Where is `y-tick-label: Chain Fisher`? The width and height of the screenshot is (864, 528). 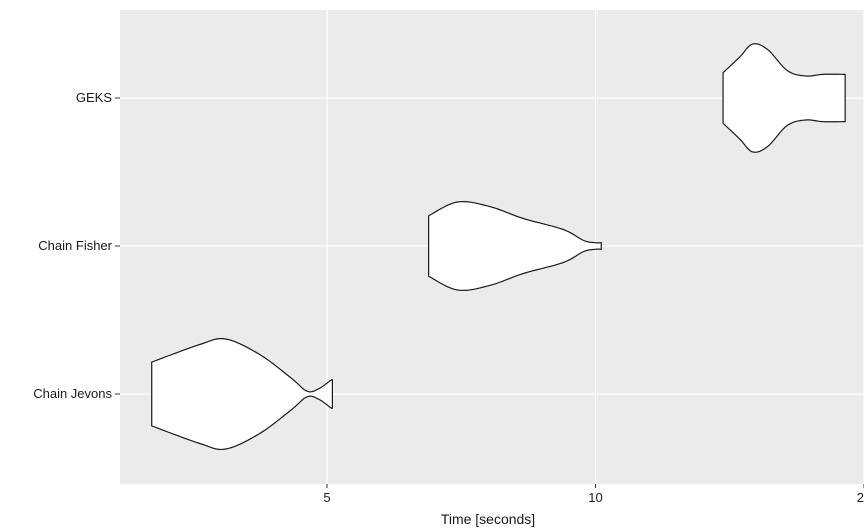 y-tick-label: Chain Fisher is located at coordinates (75, 245).